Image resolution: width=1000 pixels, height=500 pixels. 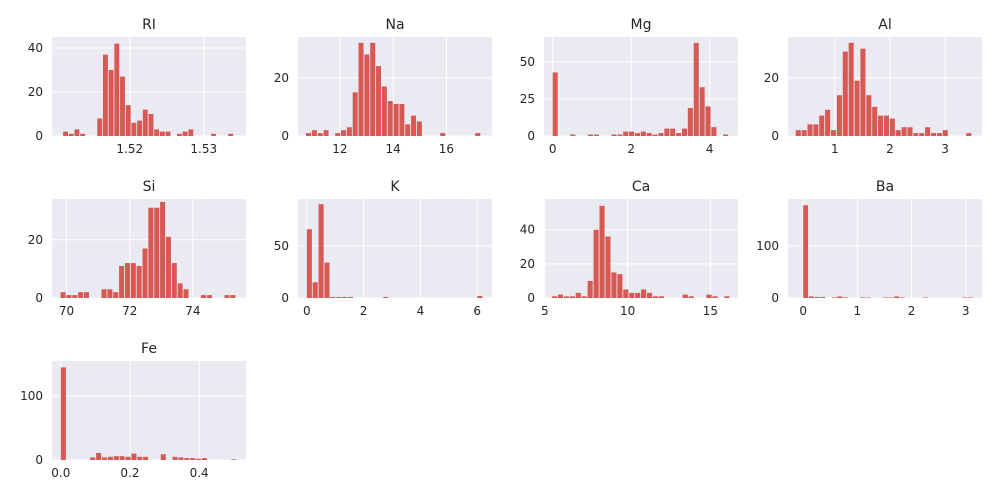 I want to click on x-tick-label: 74, so click(x=192, y=311).